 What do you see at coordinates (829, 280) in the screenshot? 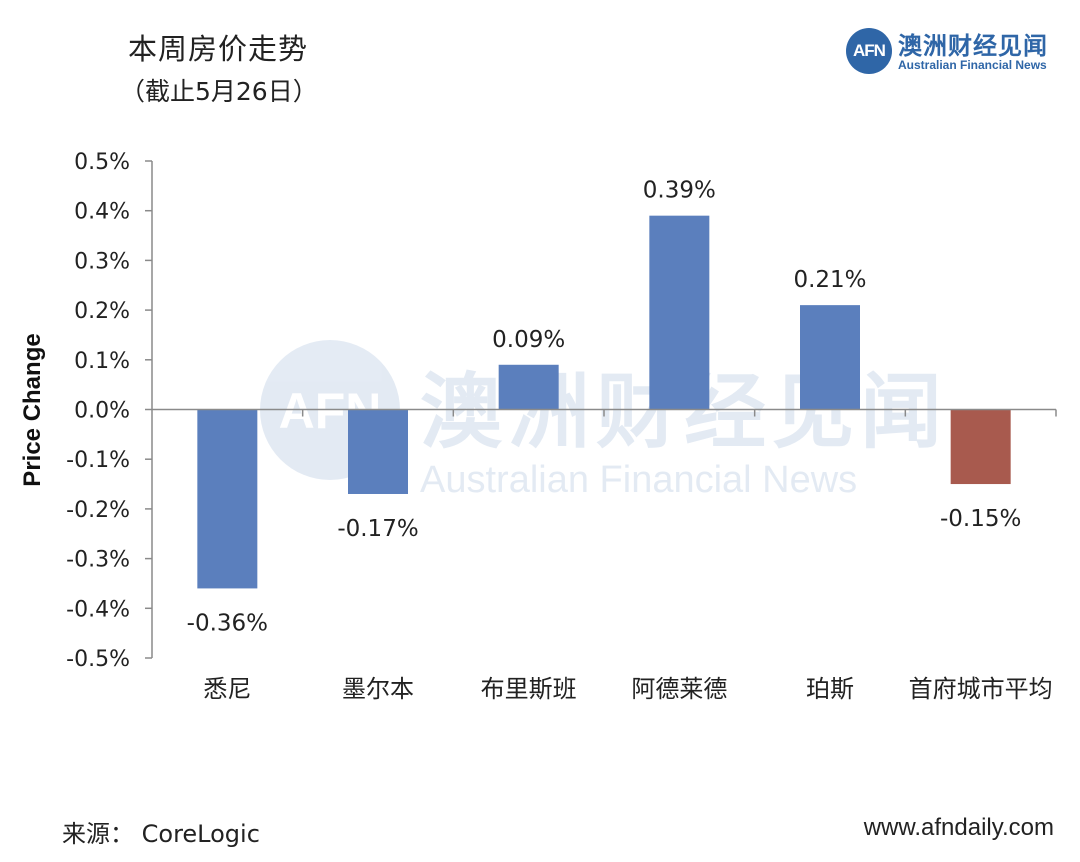
I see `data-label: 0.21%` at bounding box center [829, 280].